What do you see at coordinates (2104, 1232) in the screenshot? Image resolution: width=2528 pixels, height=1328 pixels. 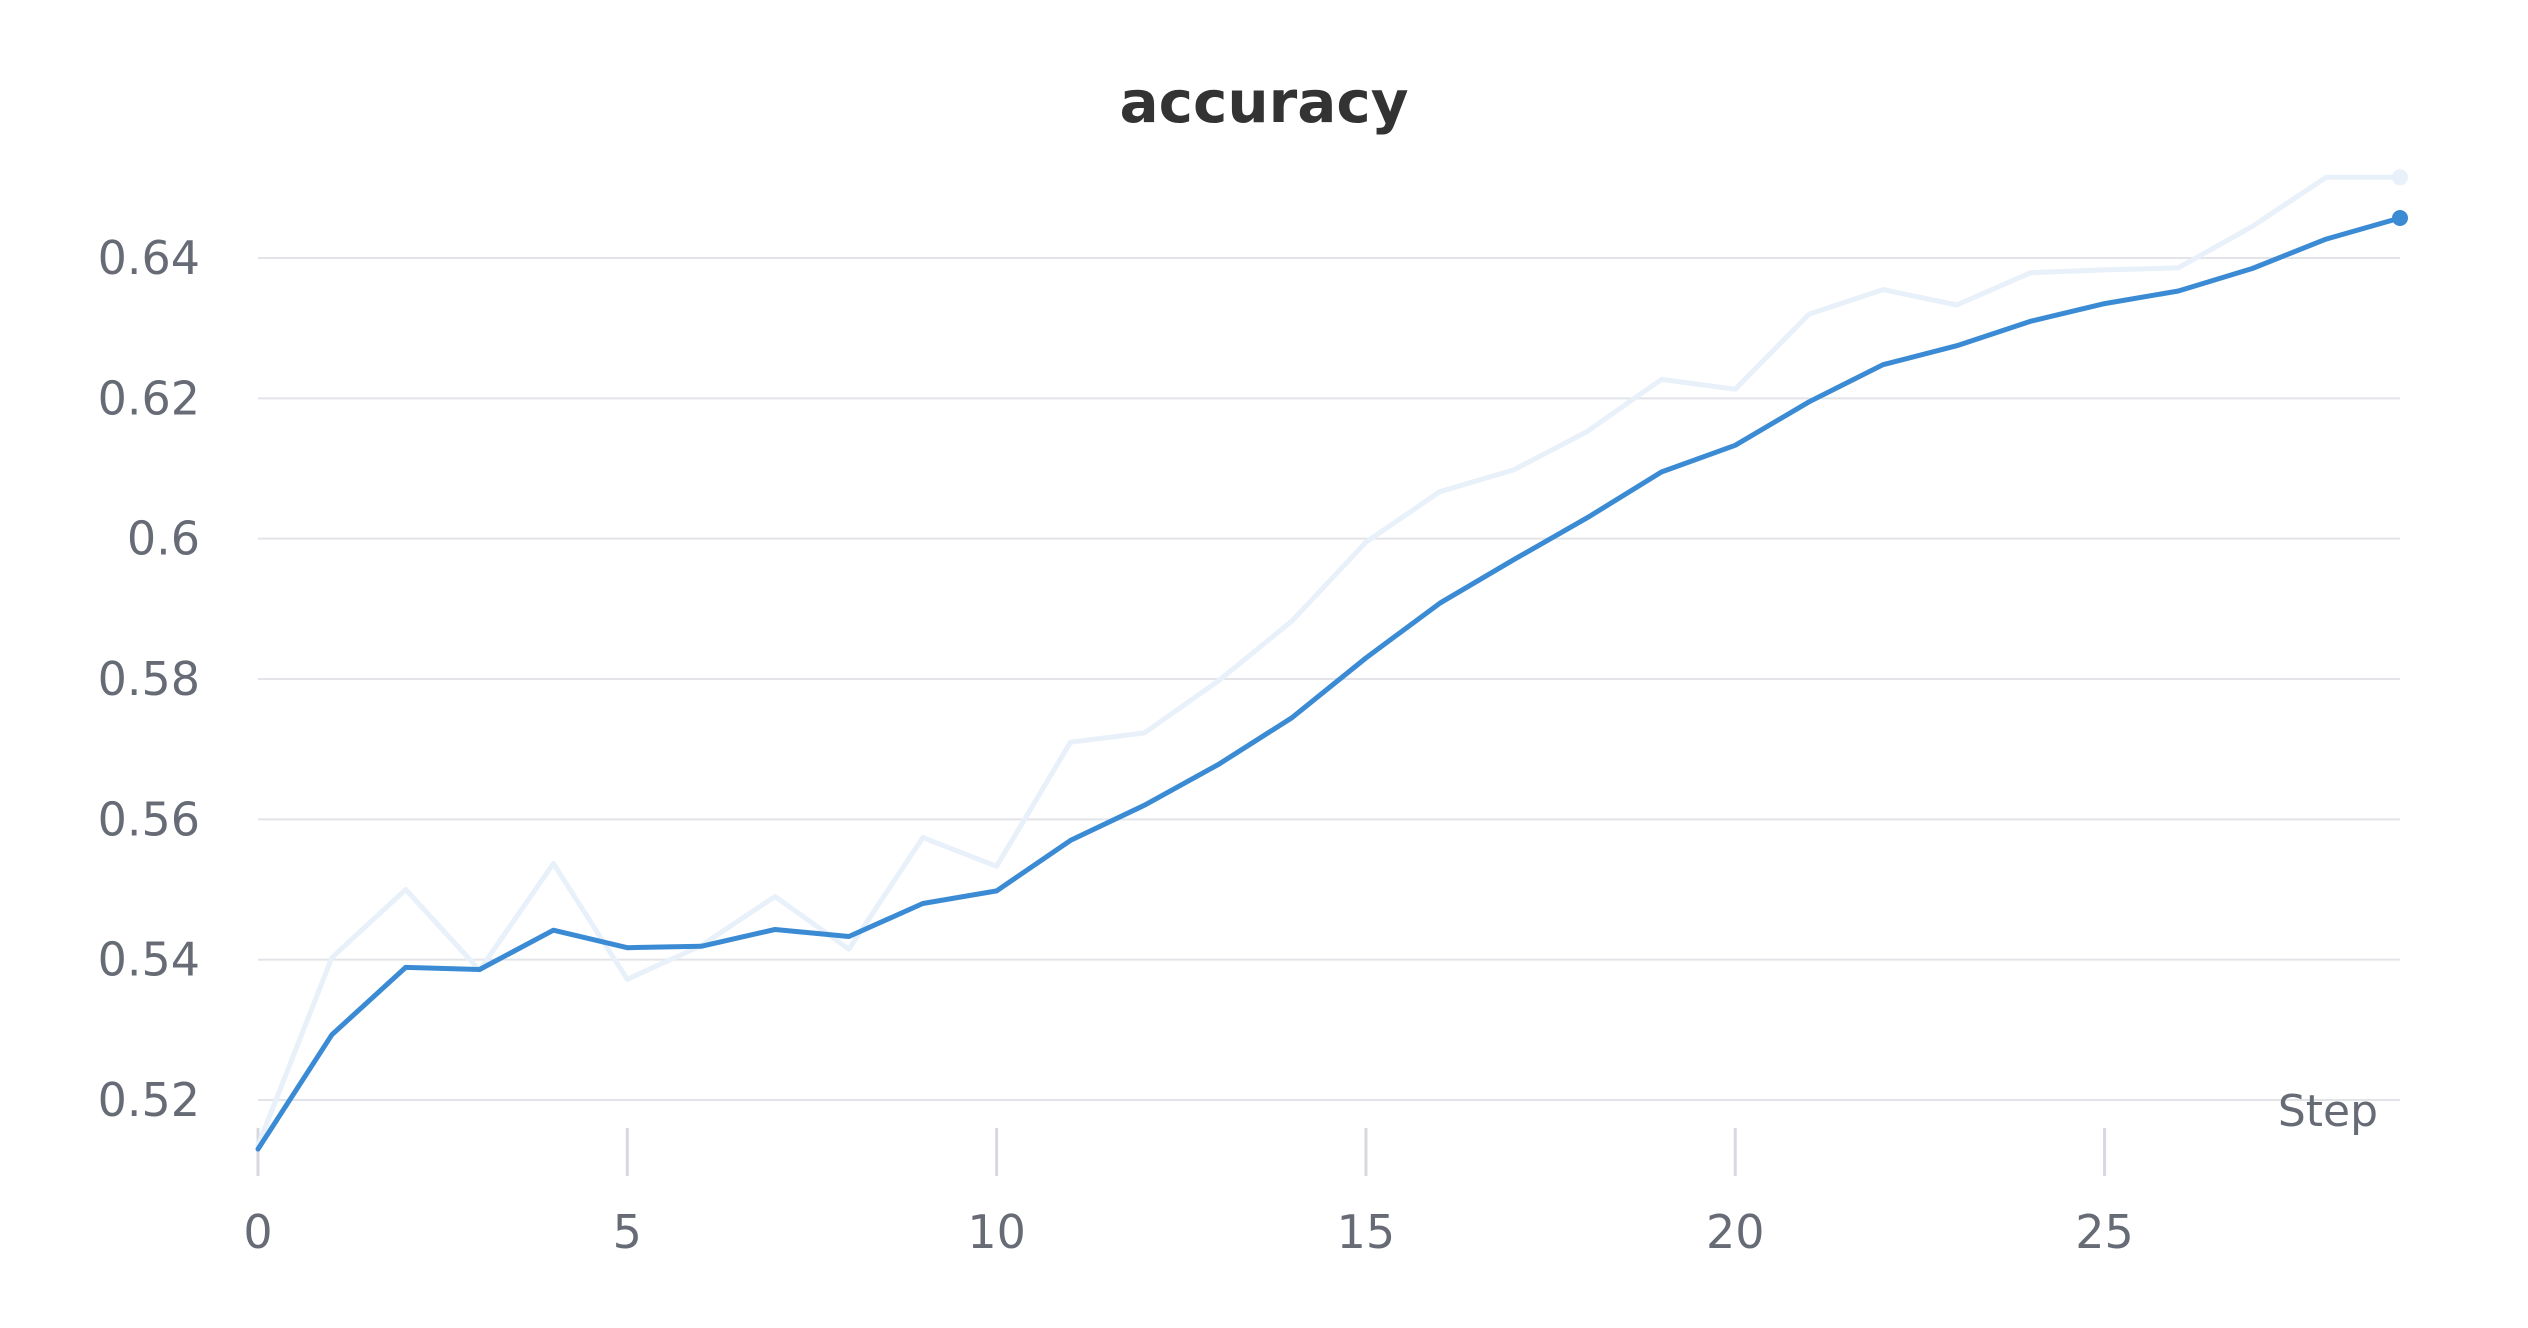 I see `x-tick-label: 25` at bounding box center [2104, 1232].